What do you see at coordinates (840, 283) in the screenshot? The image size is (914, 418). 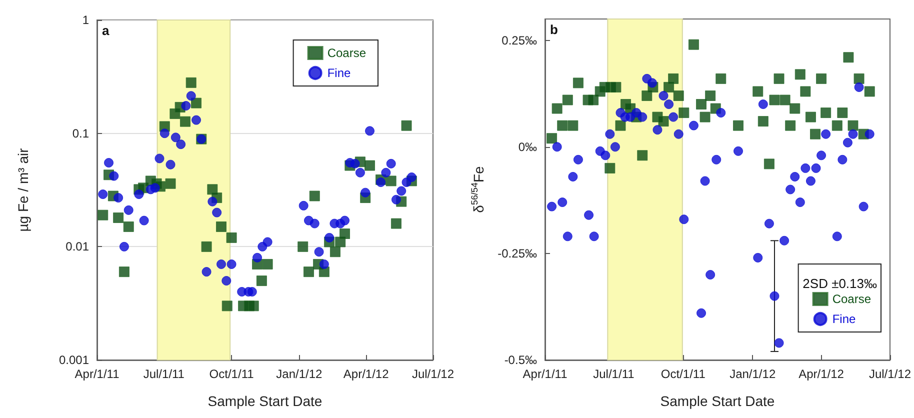 I see `legend-title: 2SD ±0.13‰` at bounding box center [840, 283].